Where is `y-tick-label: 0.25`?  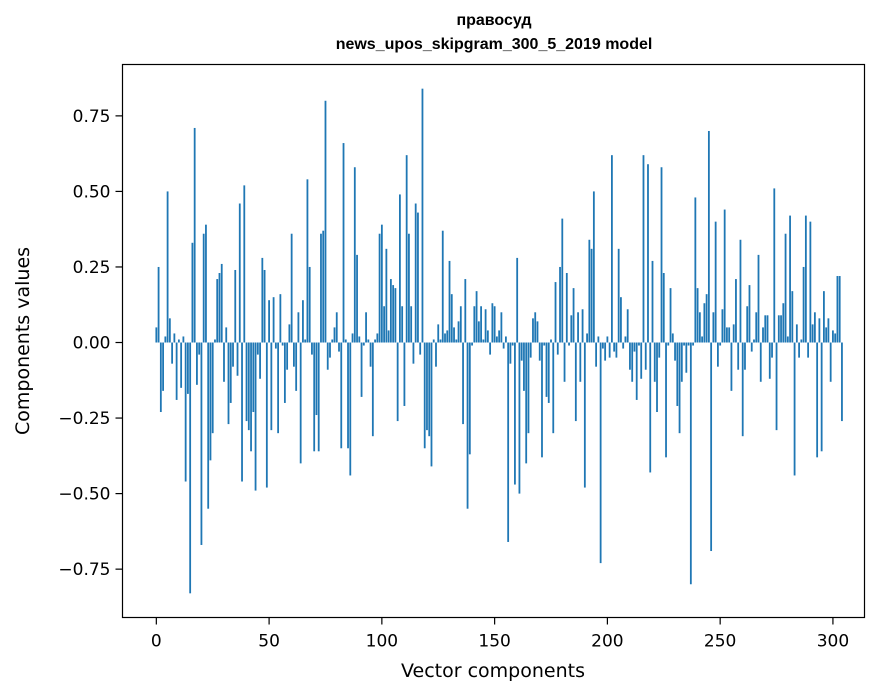 y-tick-label: 0.25 is located at coordinates (92, 268).